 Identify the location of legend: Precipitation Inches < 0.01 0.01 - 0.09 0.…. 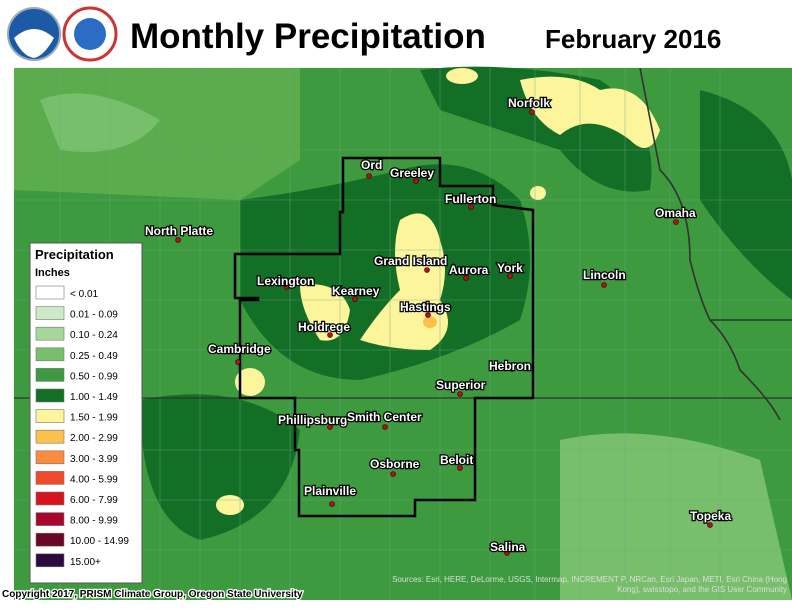
(86, 413).